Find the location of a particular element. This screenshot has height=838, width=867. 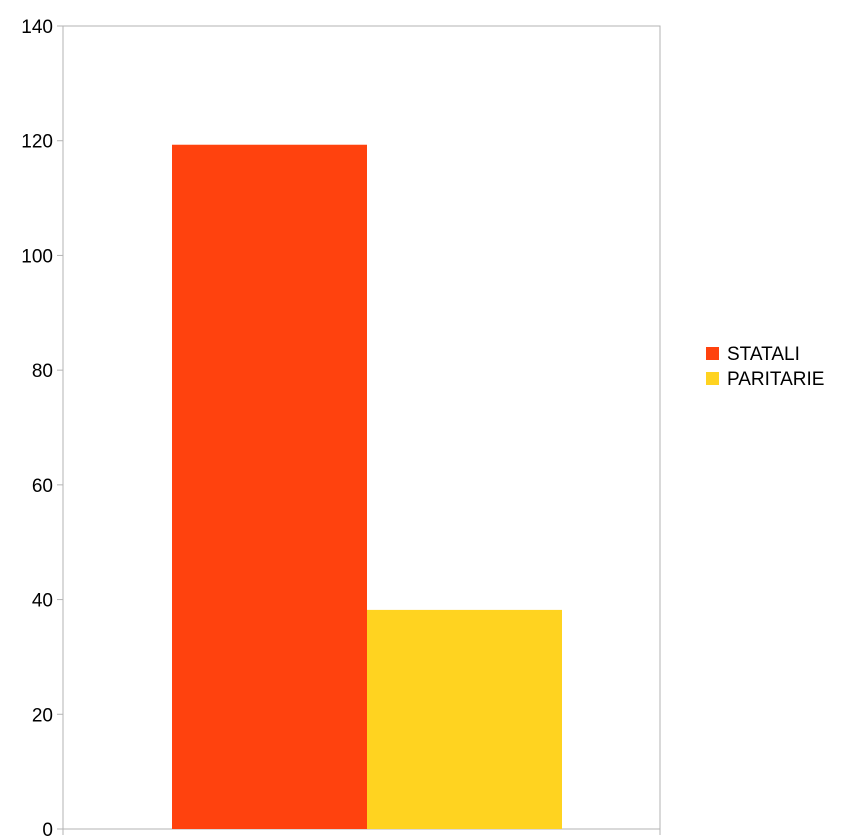

y-tick-label: 60 is located at coordinates (42, 486).